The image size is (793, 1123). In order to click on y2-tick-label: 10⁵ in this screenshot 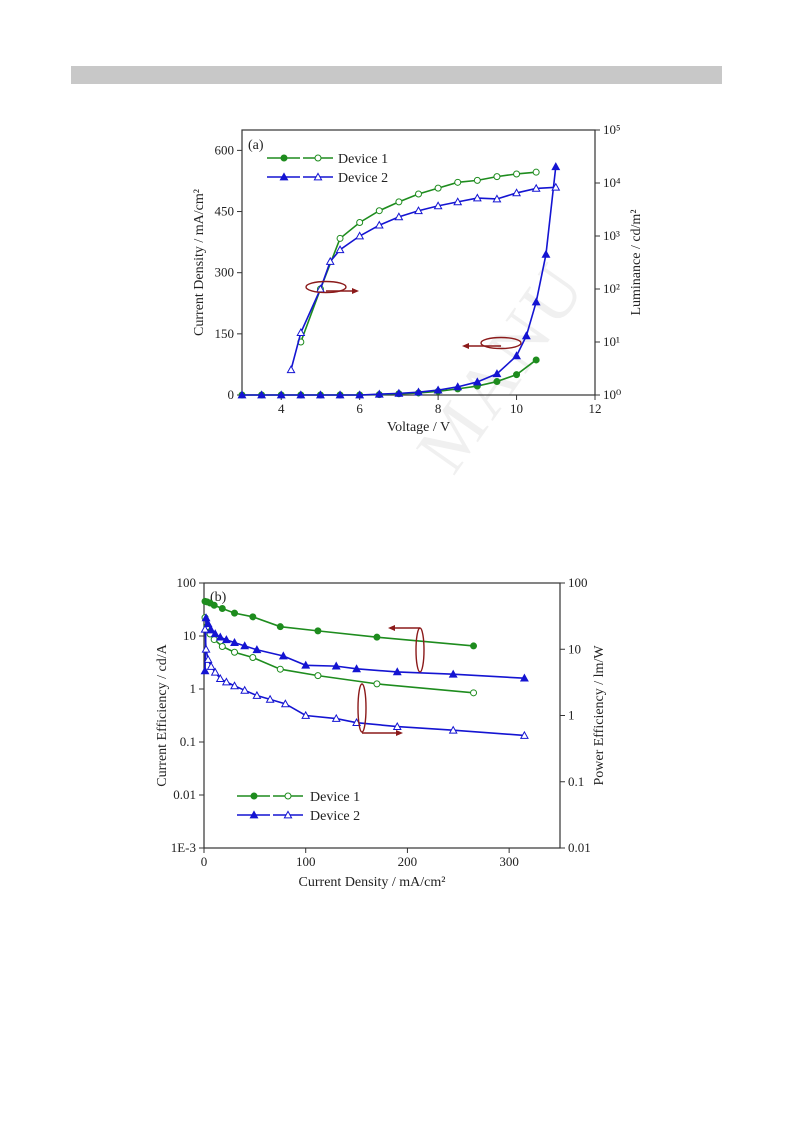, I will do `click(612, 129)`.